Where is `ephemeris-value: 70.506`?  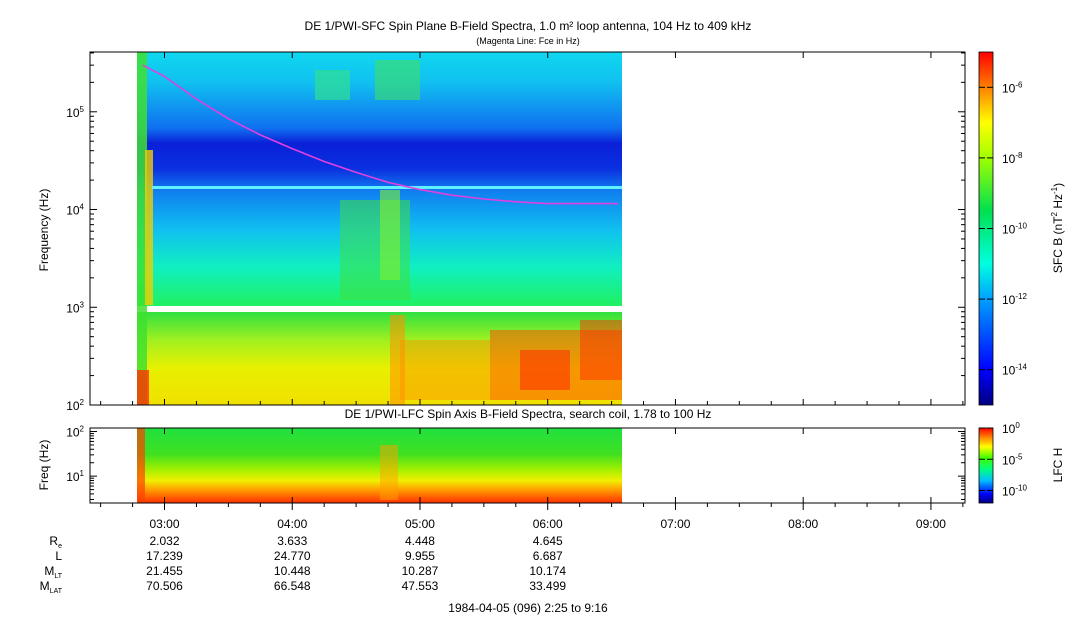
ephemeris-value: 70.506 is located at coordinates (164, 586).